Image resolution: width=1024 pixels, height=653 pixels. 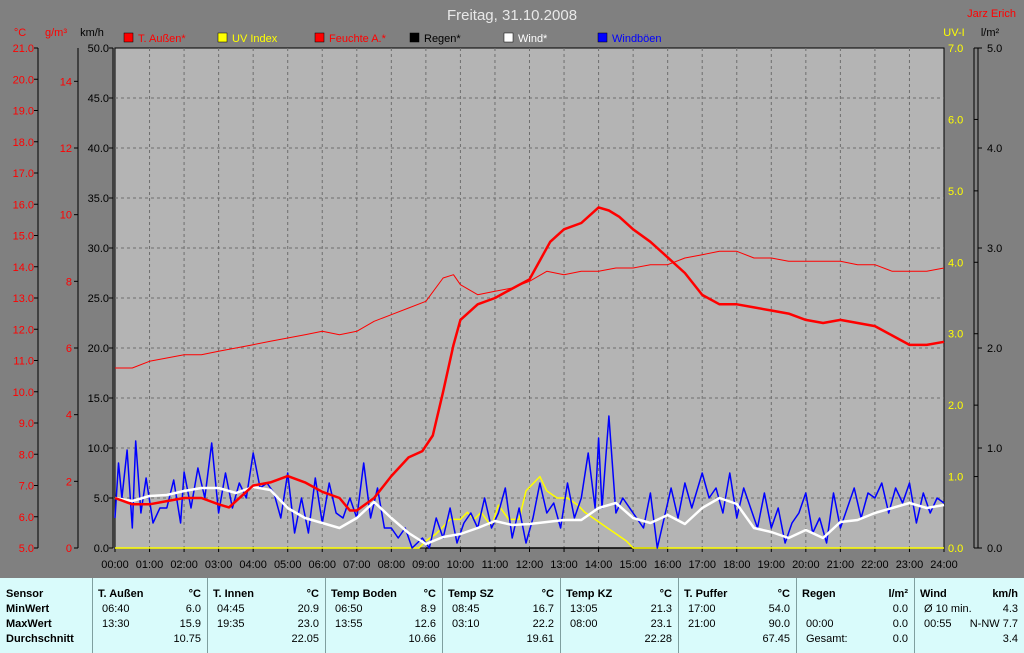 I want to click on stats-value: 3.4, so click(x=1010, y=639).